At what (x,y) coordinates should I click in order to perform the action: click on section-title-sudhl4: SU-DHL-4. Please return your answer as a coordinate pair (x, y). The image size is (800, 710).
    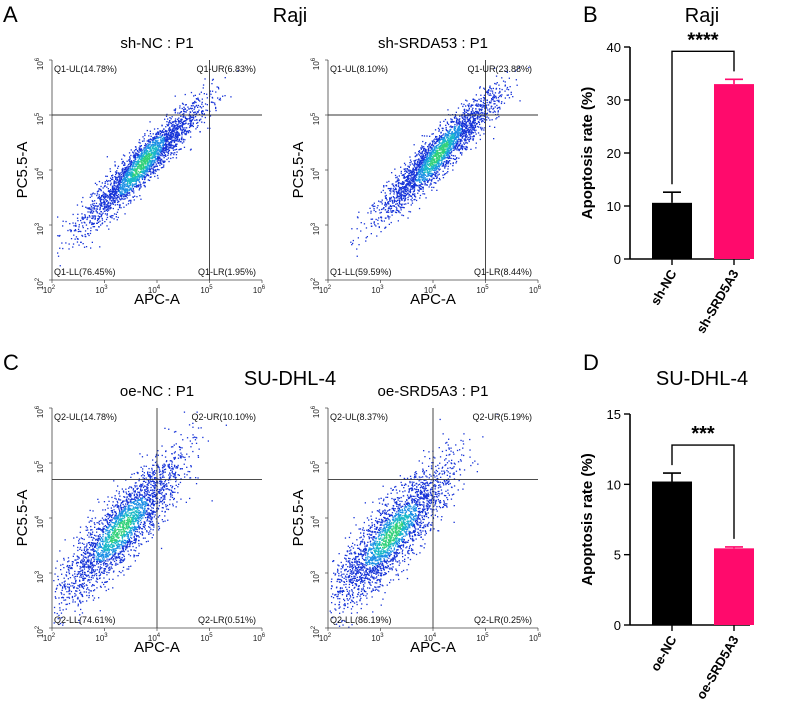
    Looking at the image, I should click on (290, 379).